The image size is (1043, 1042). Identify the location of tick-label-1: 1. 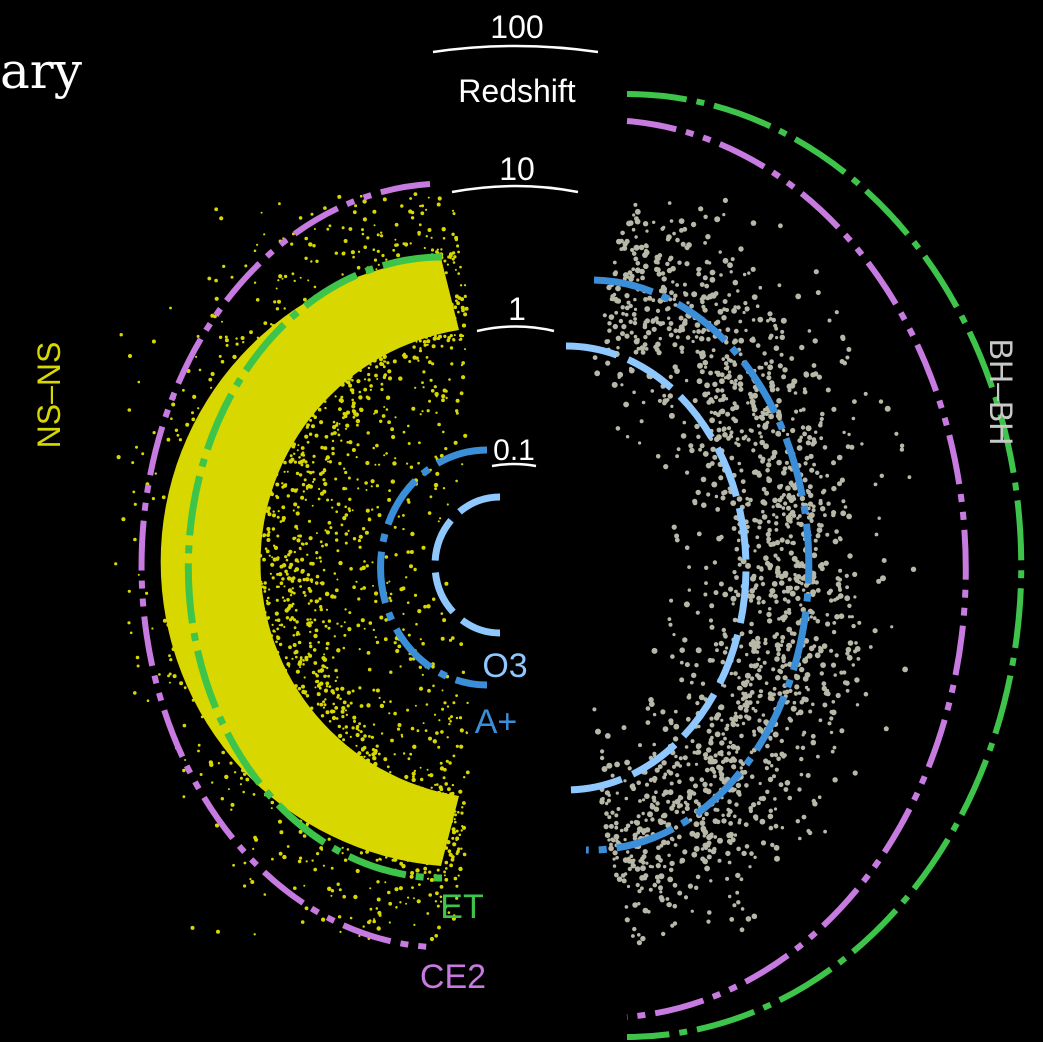
(517, 309).